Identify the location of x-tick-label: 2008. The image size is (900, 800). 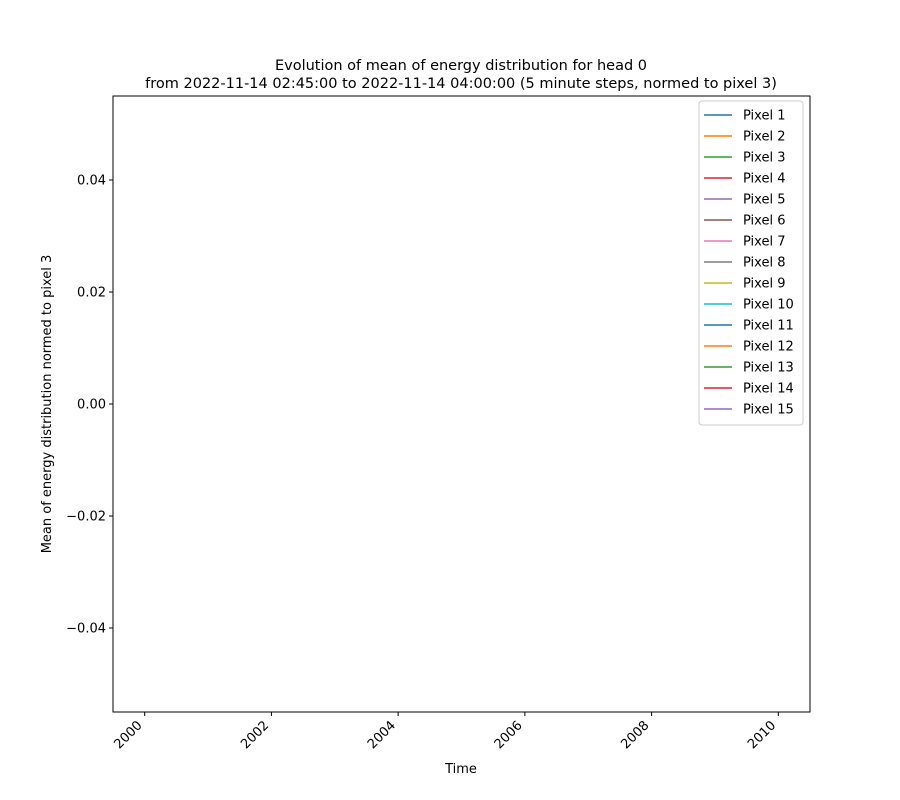
(635, 735).